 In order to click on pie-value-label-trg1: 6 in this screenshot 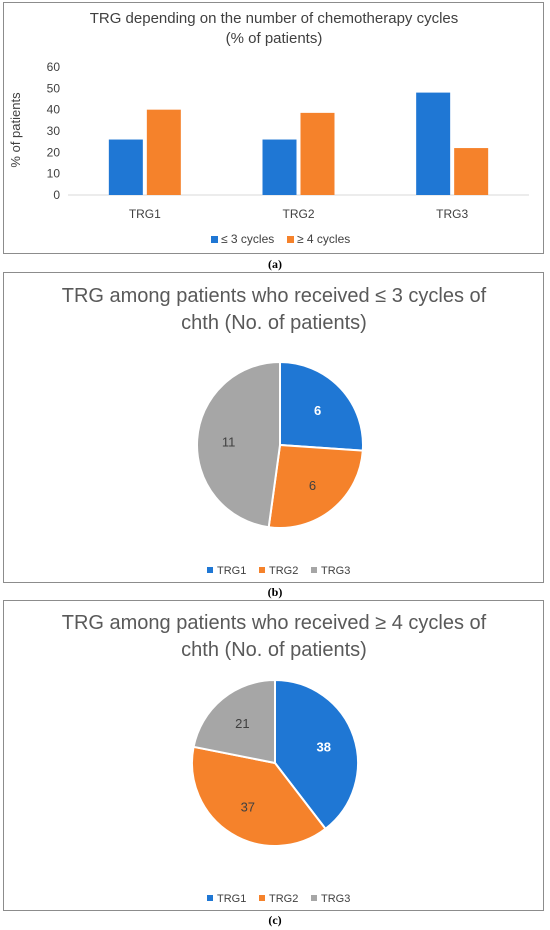, I will do `click(317, 410)`.